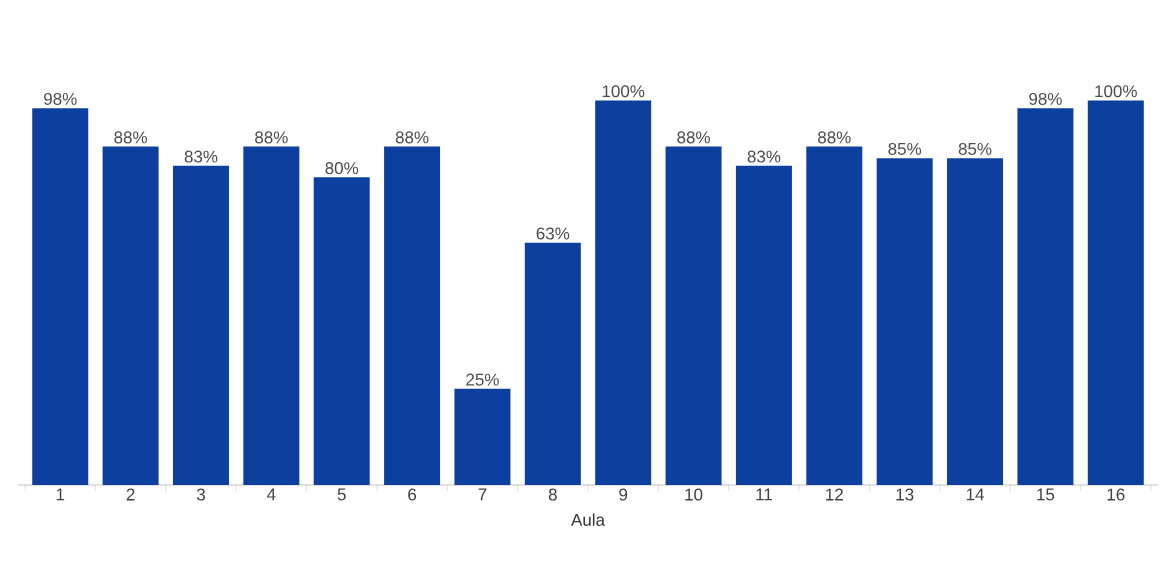 This screenshot has height=577, width=1161. I want to click on x-tick-label: 6, so click(412, 494).